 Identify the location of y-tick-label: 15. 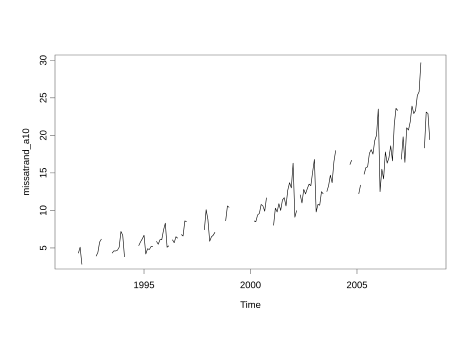
(43, 173).